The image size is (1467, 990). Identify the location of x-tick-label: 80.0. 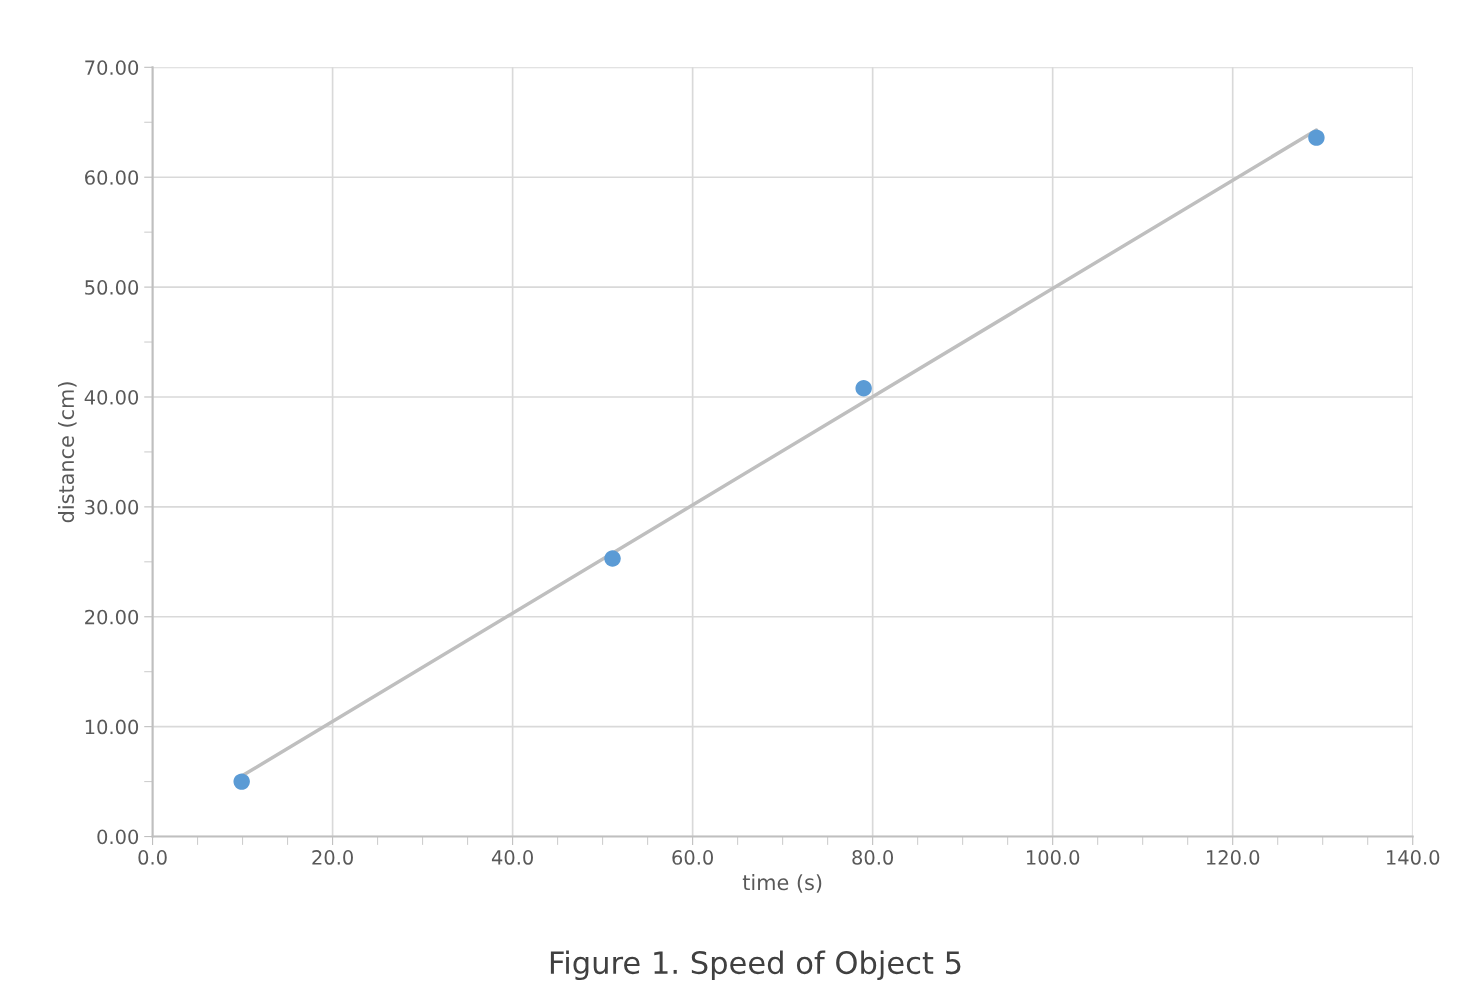
(873, 857).